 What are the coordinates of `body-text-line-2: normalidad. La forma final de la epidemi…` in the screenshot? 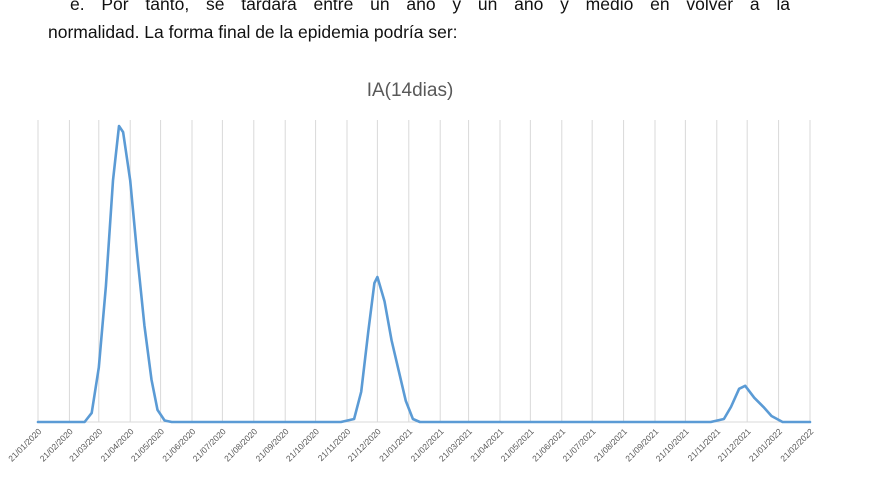 It's located at (253, 32).